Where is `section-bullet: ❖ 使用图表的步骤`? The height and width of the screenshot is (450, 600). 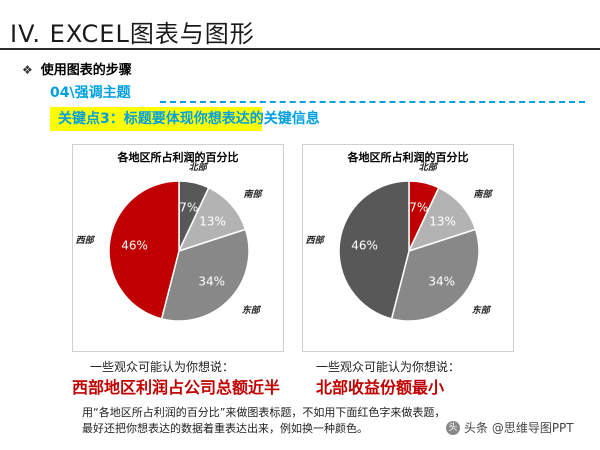 section-bullet: ❖ 使用图表的步骤 is located at coordinates (77, 68).